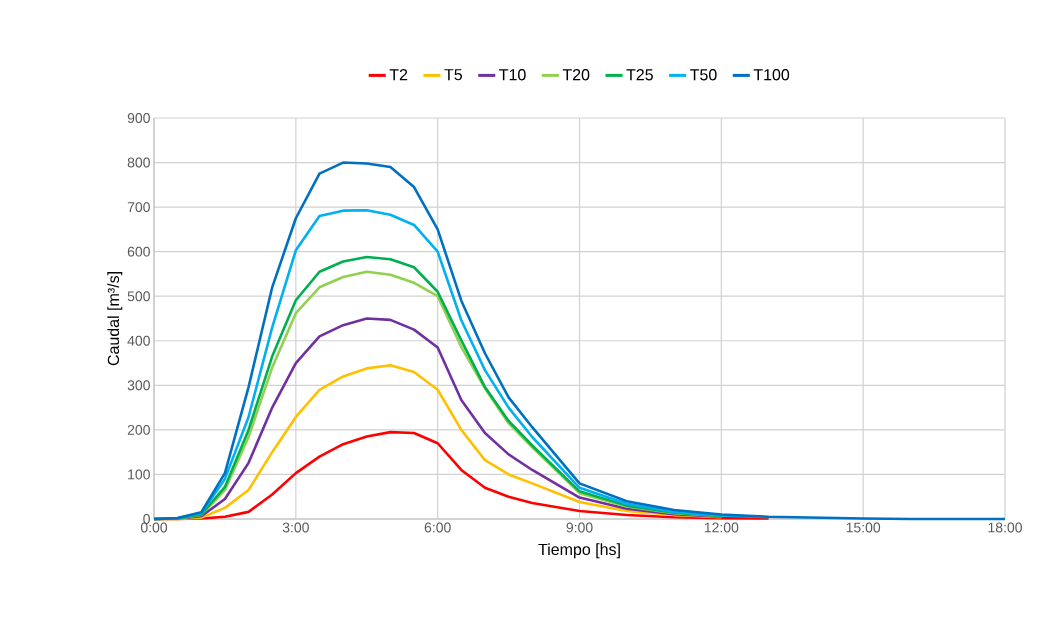  I want to click on y-tick-label: 100, so click(139, 474).